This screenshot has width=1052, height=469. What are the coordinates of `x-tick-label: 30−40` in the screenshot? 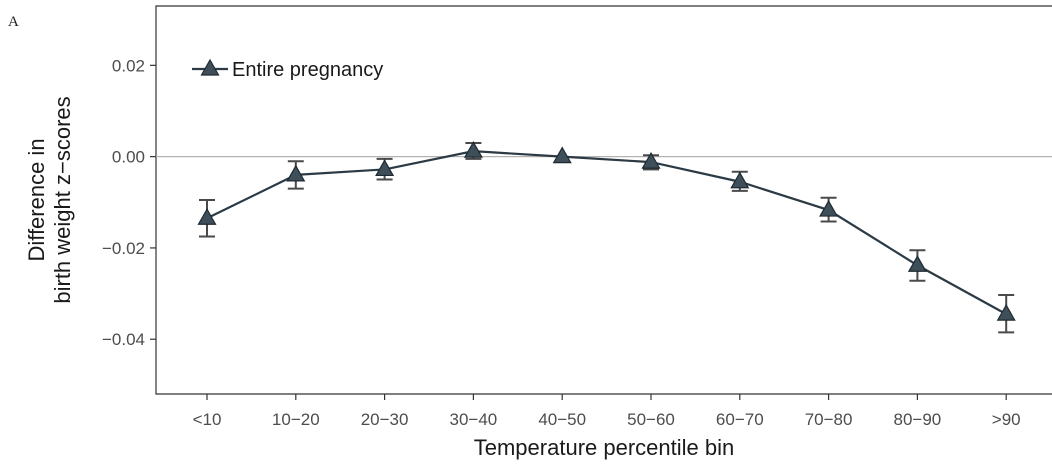 It's located at (474, 419).